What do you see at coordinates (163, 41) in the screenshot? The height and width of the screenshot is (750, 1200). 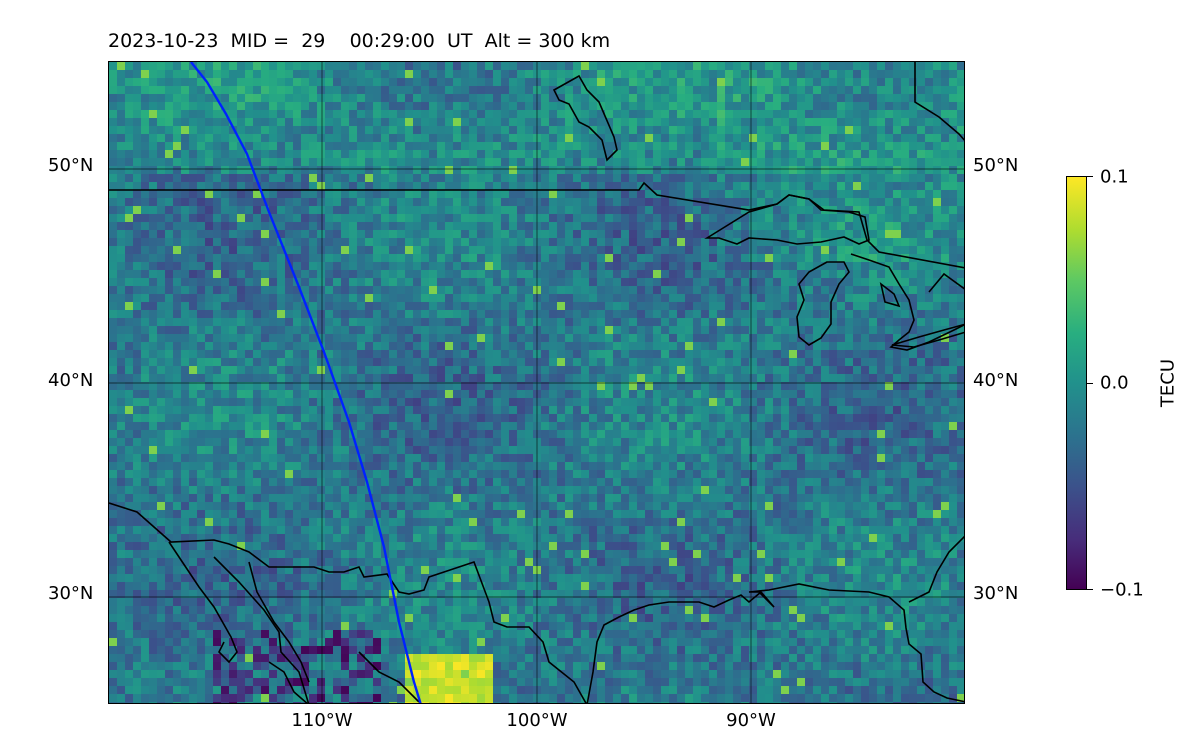 I see `title-date: 2023-10-23` at bounding box center [163, 41].